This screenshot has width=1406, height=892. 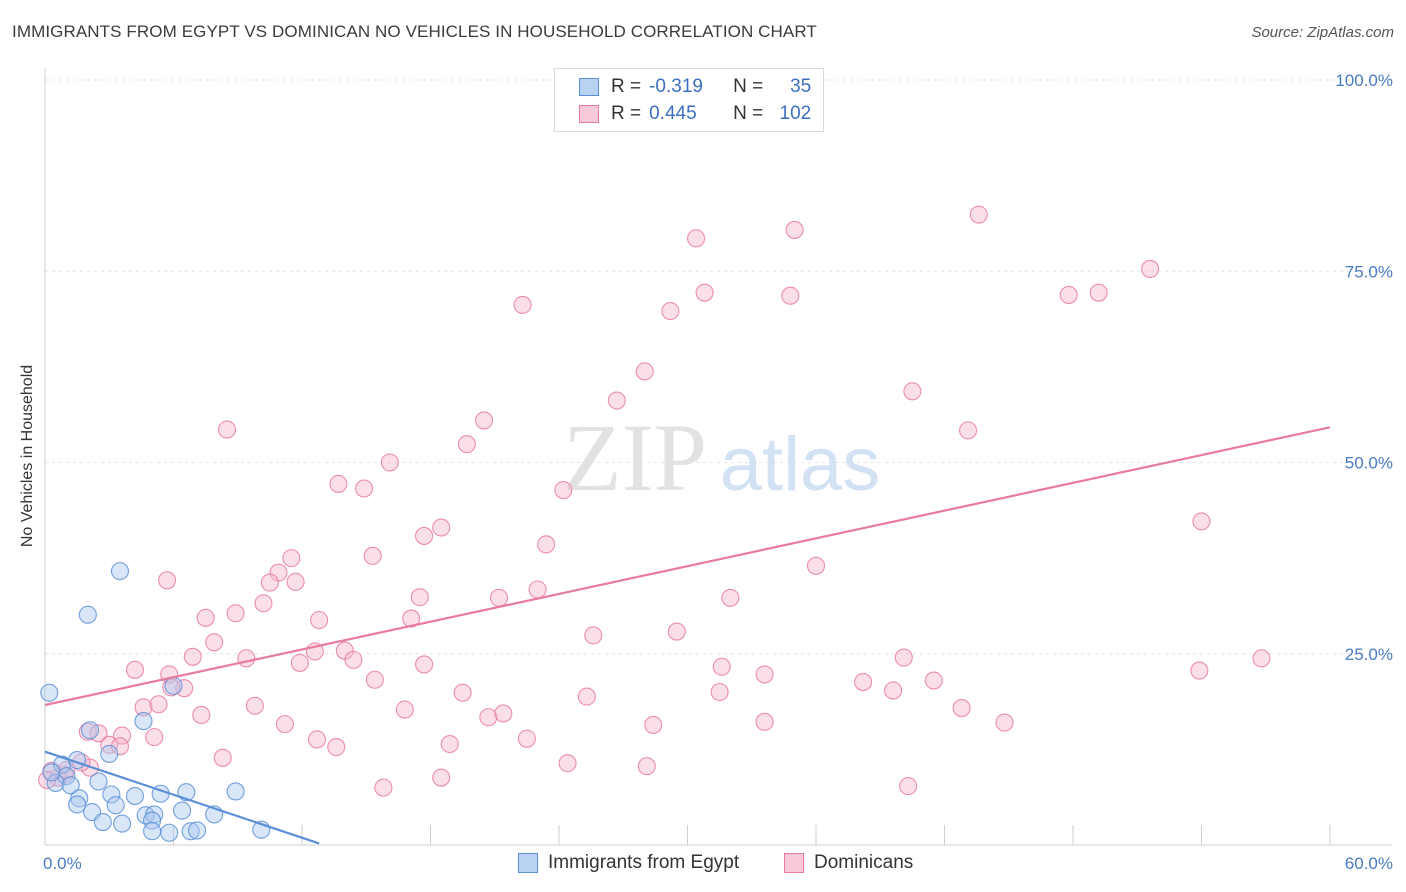 I want to click on y-tick-label: 50.0%, so click(x=1369, y=463).